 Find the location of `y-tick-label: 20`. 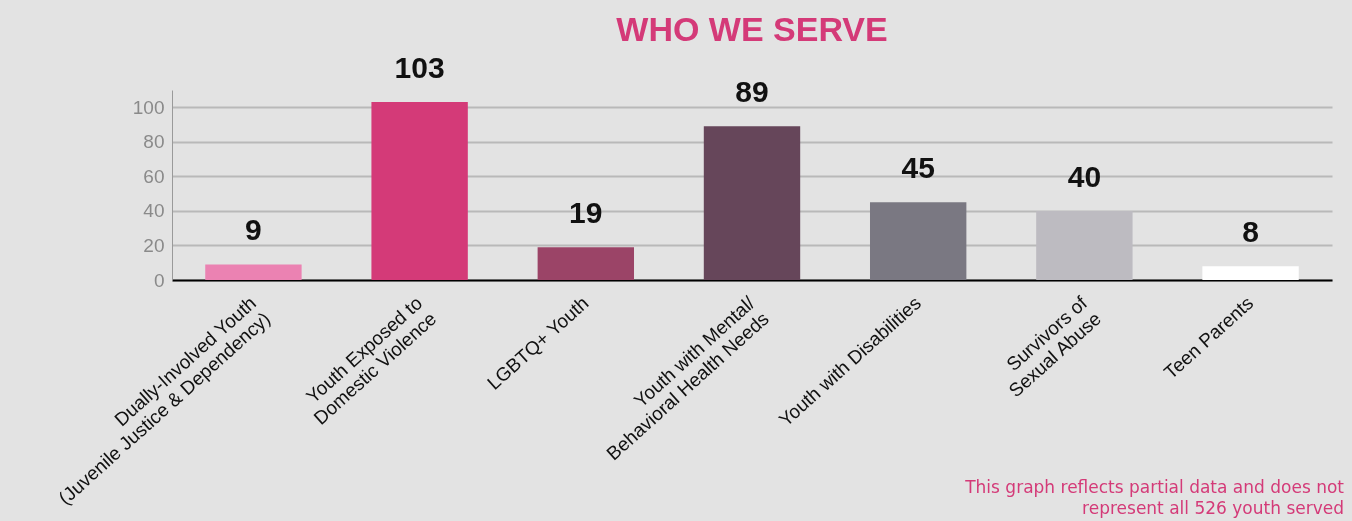

y-tick-label: 20 is located at coordinates (154, 245).